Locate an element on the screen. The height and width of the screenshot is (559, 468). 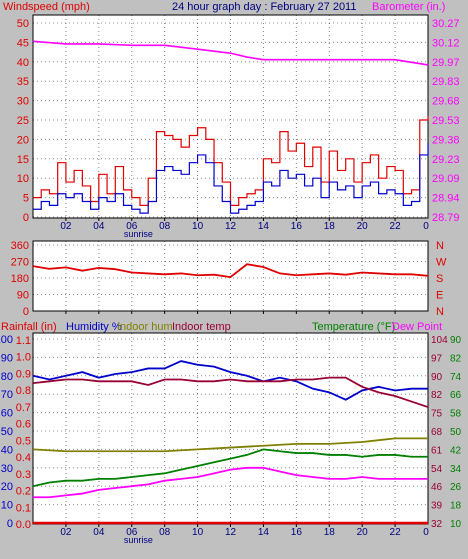
y-rain-tick: 0.4 is located at coordinates (23, 458).